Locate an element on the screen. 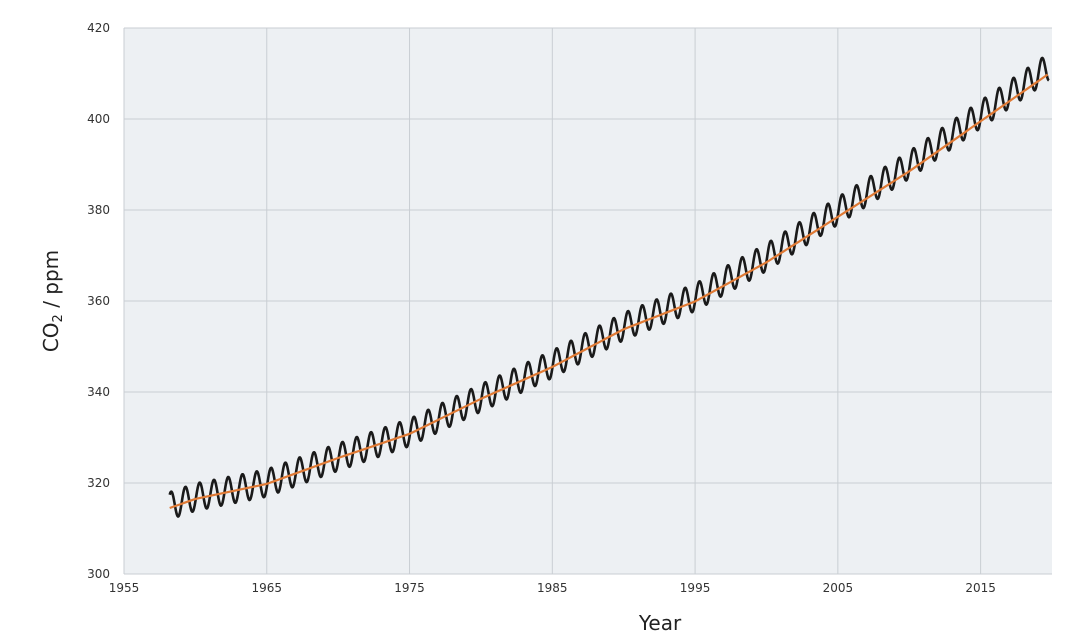 The width and height of the screenshot is (1086, 632). x-tick-labels: 1955 1965 1975 1985 1995 2005 2015 is located at coordinates (552, 588).